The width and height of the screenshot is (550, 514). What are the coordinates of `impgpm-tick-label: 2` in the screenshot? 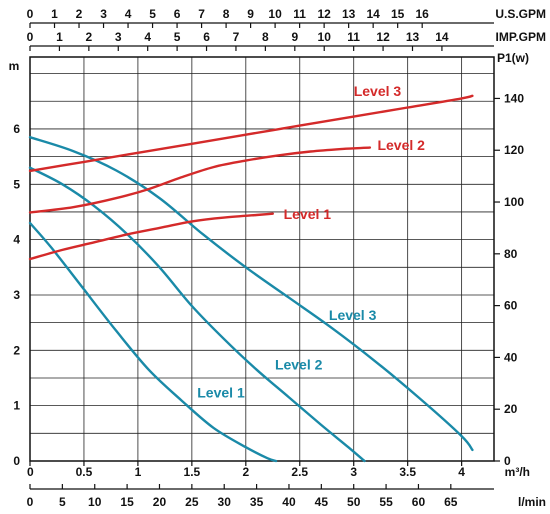 It's located at (89, 37).